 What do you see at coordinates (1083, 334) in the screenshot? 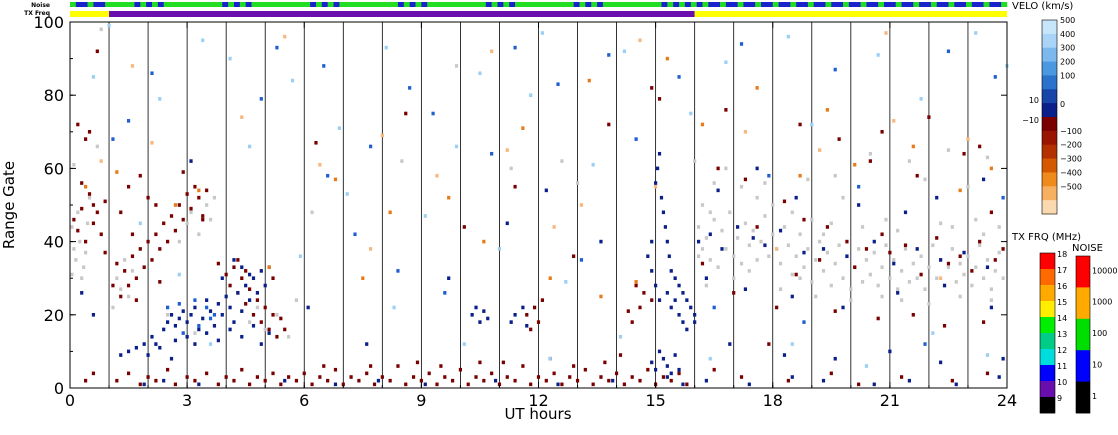
I see `noise-colorbar-swatches` at bounding box center [1083, 334].